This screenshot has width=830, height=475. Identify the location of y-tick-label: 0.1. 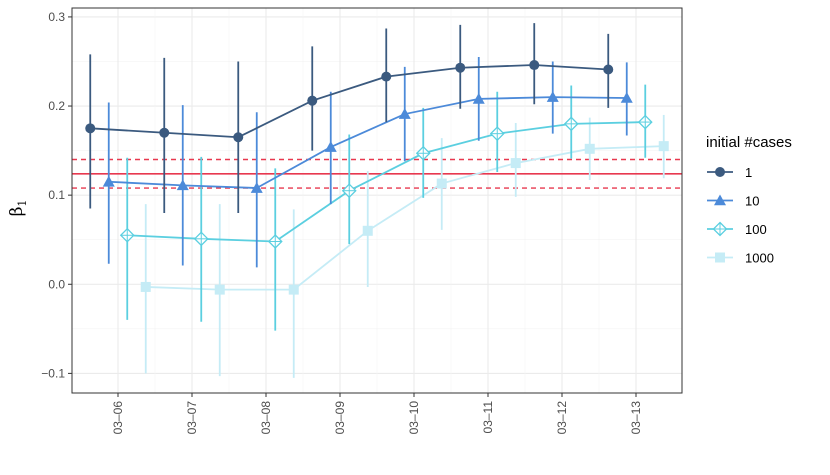
(56, 195).